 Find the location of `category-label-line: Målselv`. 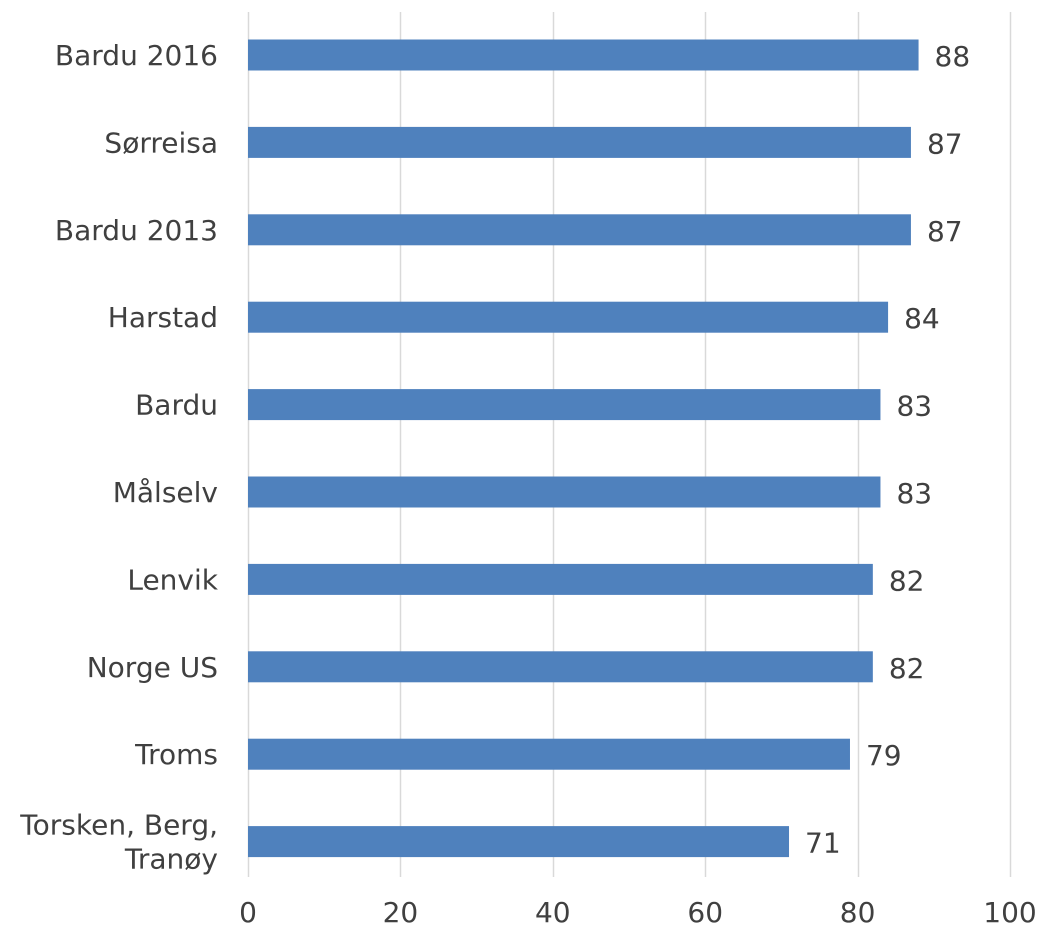

category-label-line: Målselv is located at coordinates (165, 492).